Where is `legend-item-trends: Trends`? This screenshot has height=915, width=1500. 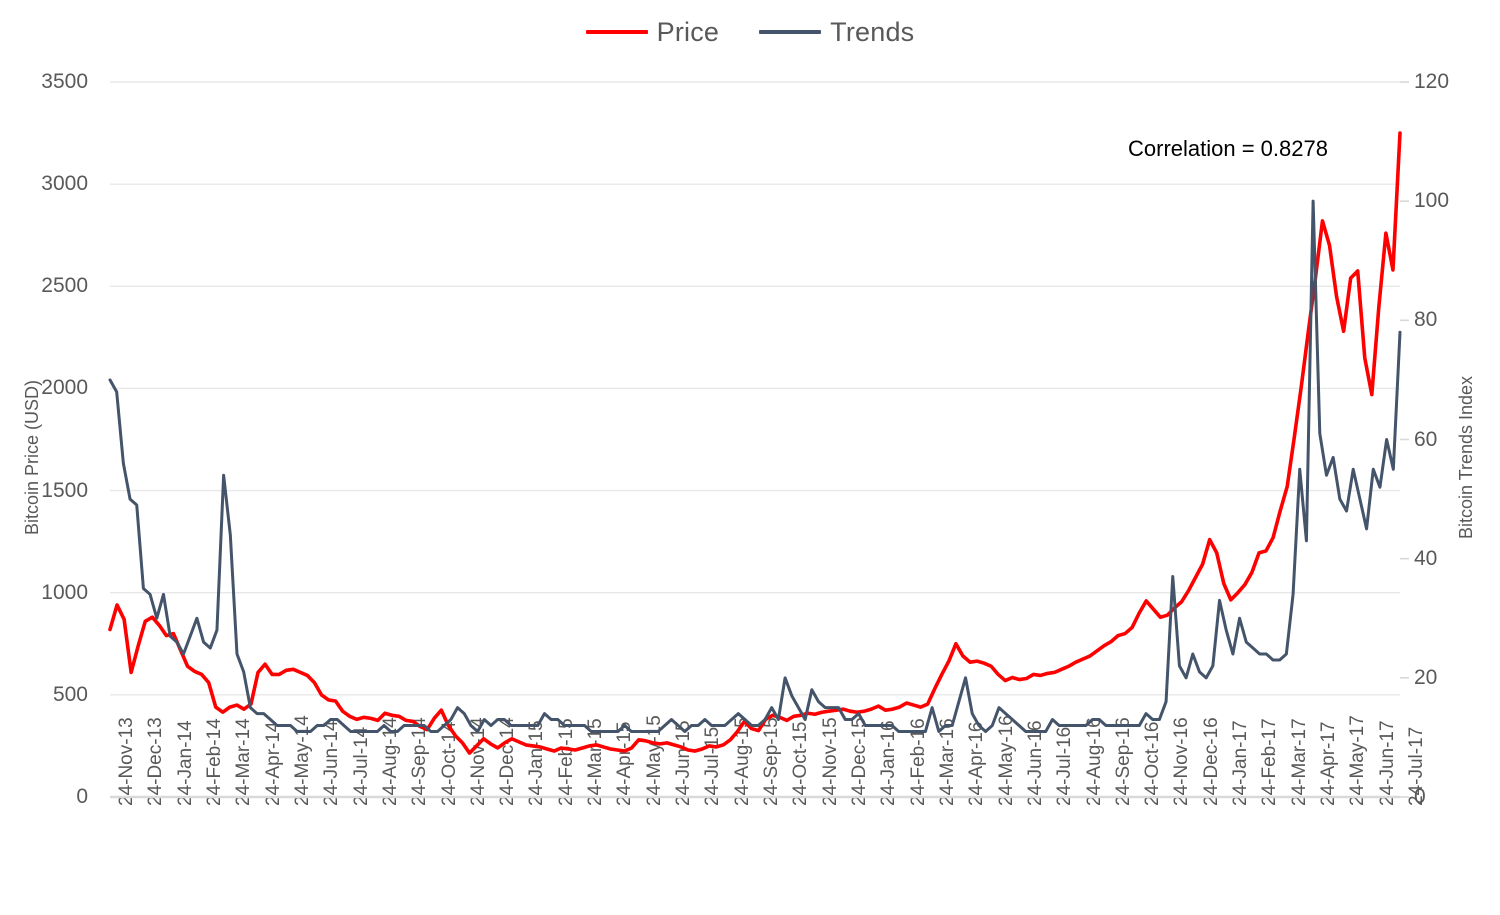
legend-item-trends: Trends is located at coordinates (837, 31).